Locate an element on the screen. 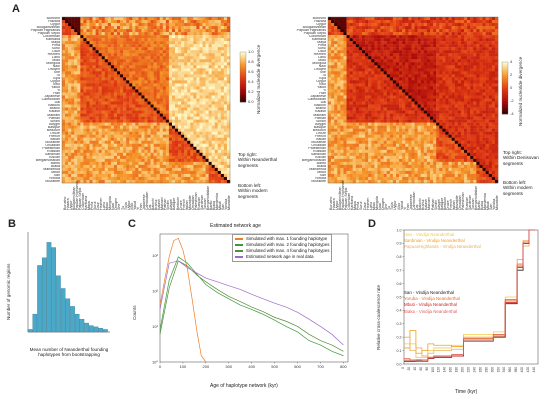  row-label: Mozabite is located at coordinates (52, 181).